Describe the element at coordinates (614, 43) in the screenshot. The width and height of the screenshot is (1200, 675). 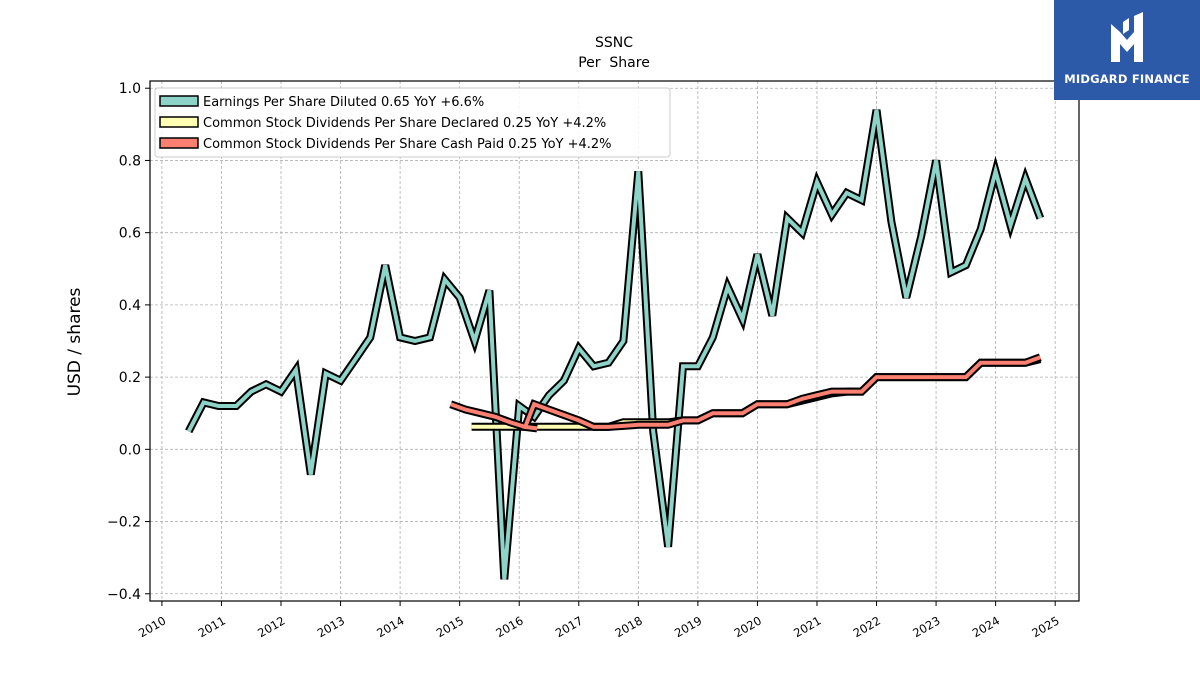
I see `chart-title: SSNC` at that location.